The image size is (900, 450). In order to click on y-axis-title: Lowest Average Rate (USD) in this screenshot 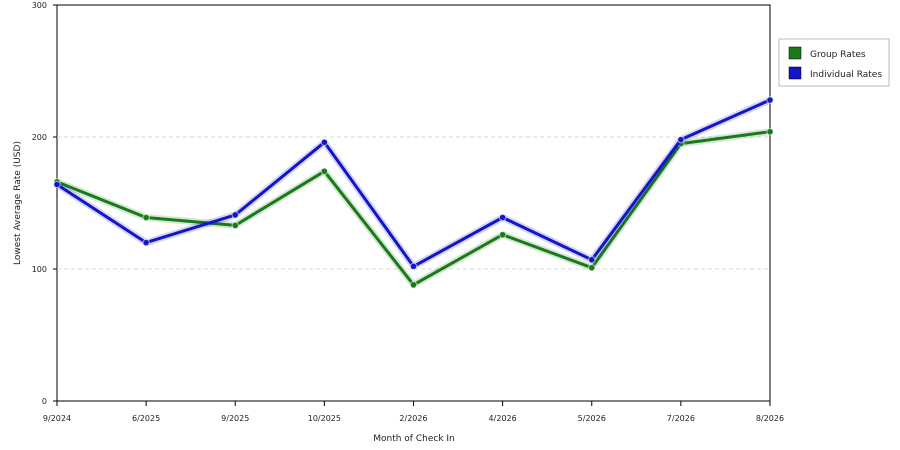, I will do `click(18, 203)`.